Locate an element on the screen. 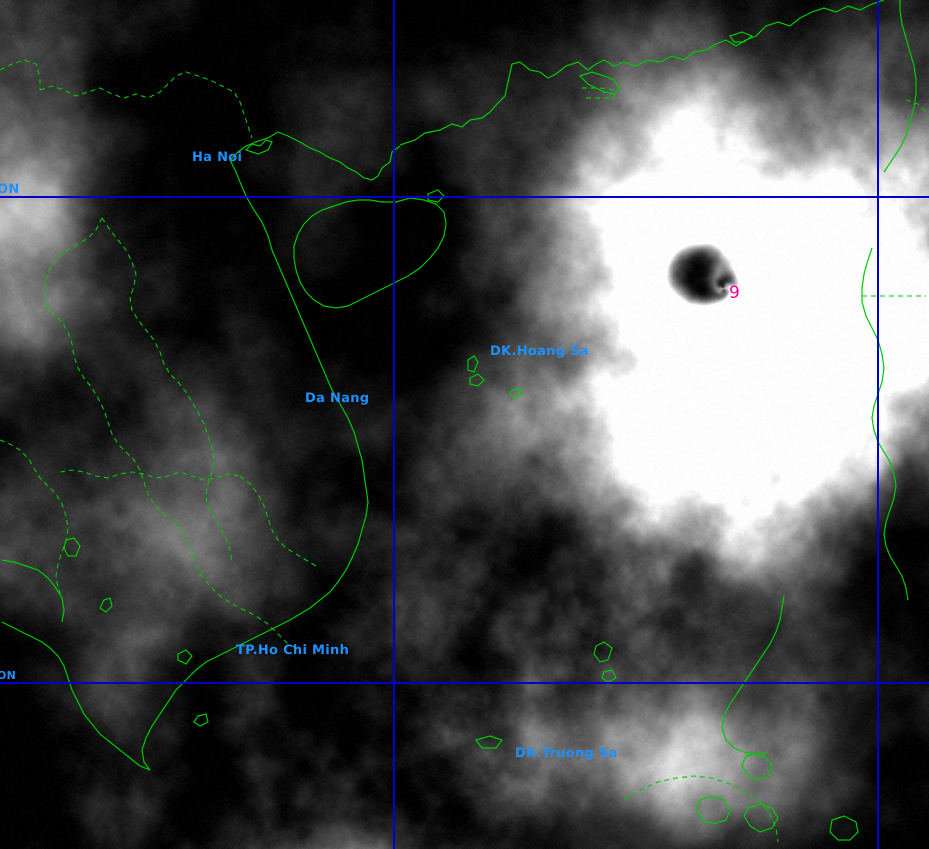  border-philippines-dash is located at coordinates (701, 809).